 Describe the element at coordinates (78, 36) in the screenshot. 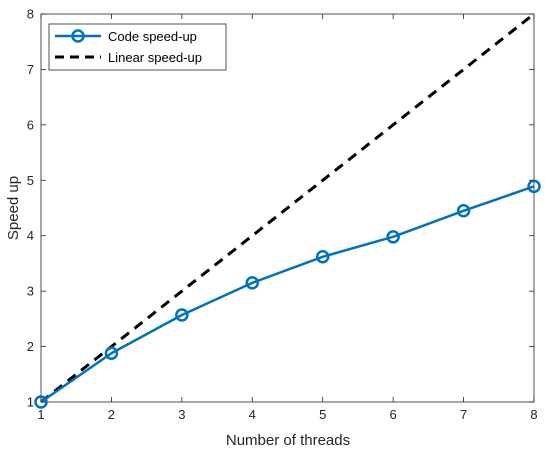

I see `legend-marker-code-speed-up` at that location.